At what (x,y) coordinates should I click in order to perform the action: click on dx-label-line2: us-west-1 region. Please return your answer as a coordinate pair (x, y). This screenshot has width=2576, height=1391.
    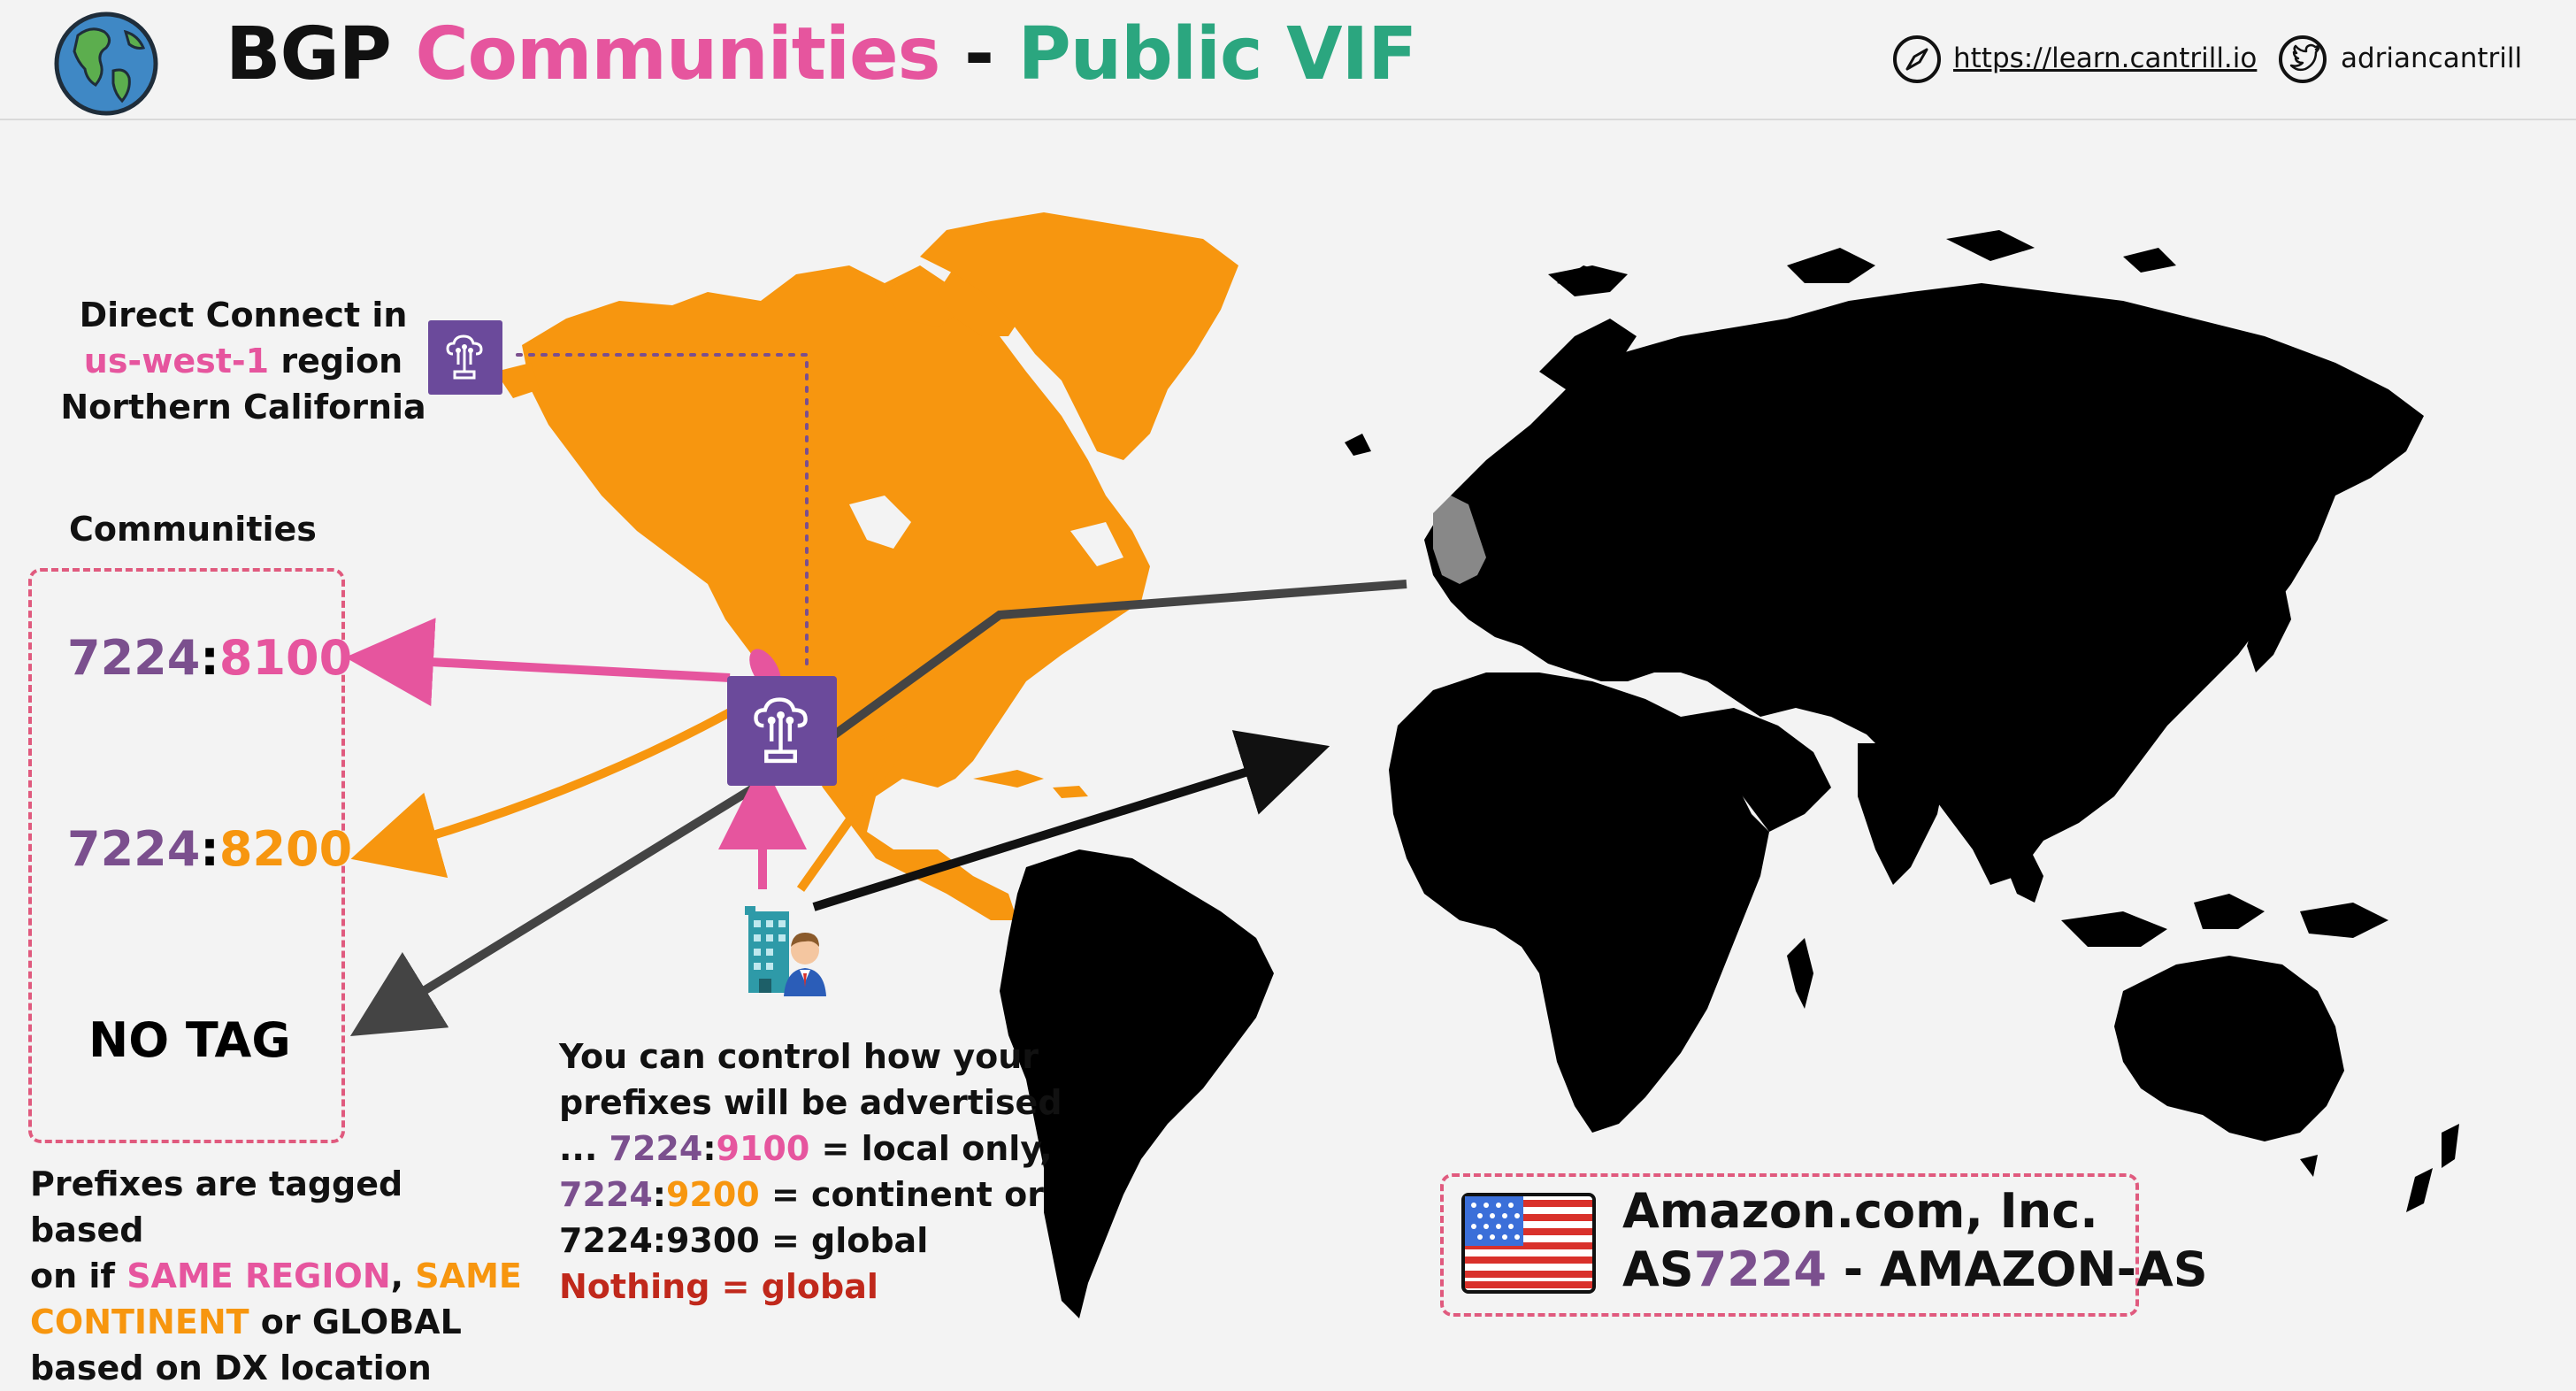
    Looking at the image, I should click on (243, 361).